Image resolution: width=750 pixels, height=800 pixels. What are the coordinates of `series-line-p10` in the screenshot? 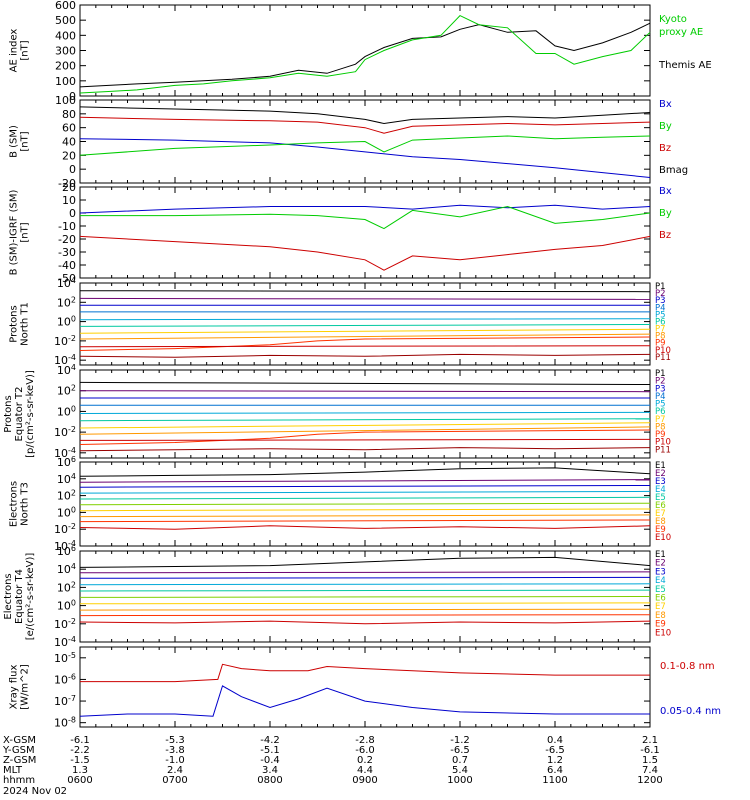 It's located at (365, 346).